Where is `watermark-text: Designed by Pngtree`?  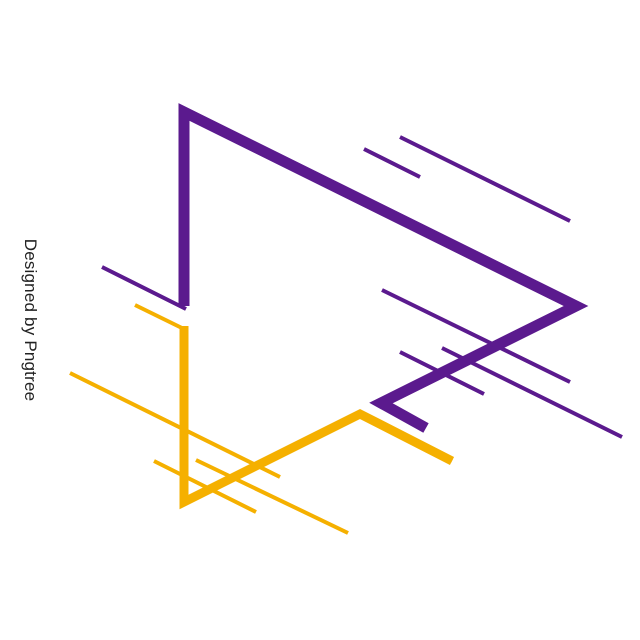
watermark-text: Designed by Pngtree is located at coordinates (30, 320).